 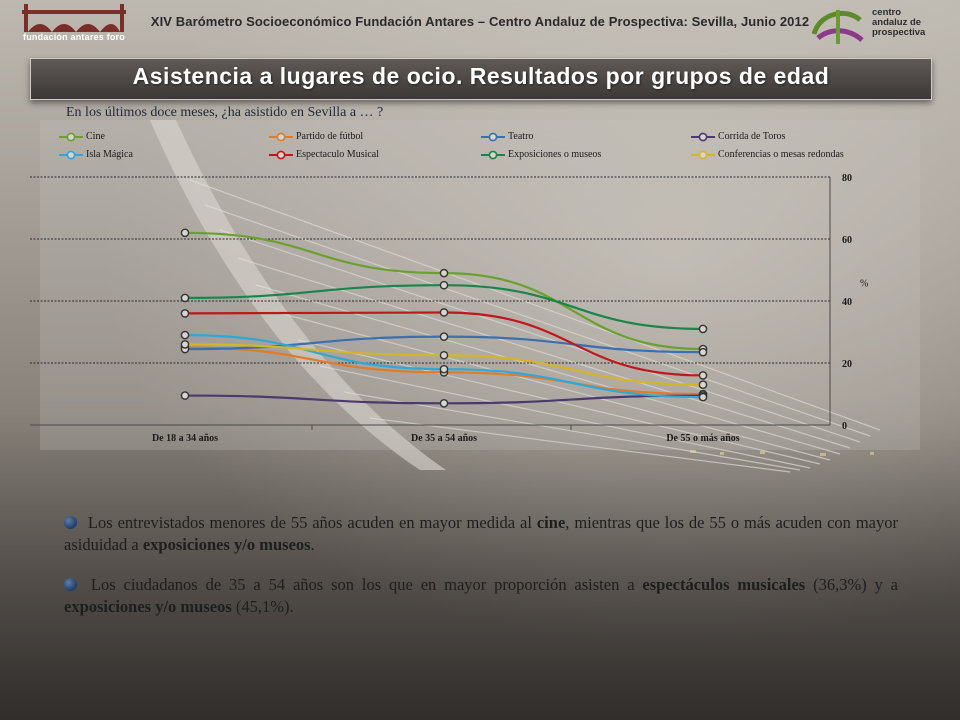 What do you see at coordinates (330, 136) in the screenshot?
I see `legend-label: Partido de fútbol` at bounding box center [330, 136].